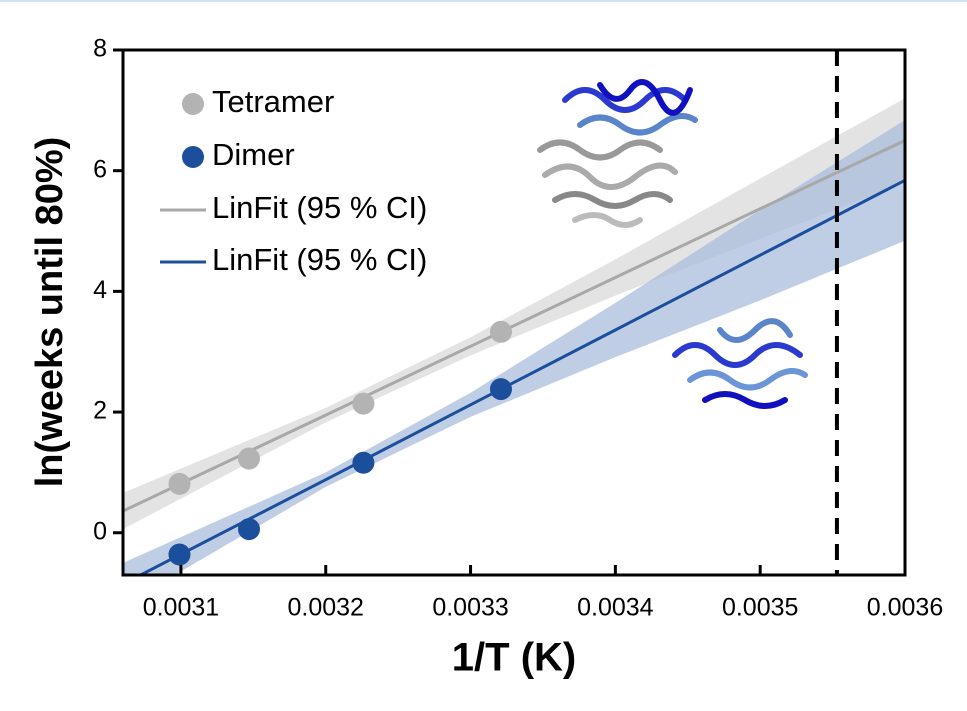  Describe the element at coordinates (740, 363) in the screenshot. I see `dimer-image` at that location.